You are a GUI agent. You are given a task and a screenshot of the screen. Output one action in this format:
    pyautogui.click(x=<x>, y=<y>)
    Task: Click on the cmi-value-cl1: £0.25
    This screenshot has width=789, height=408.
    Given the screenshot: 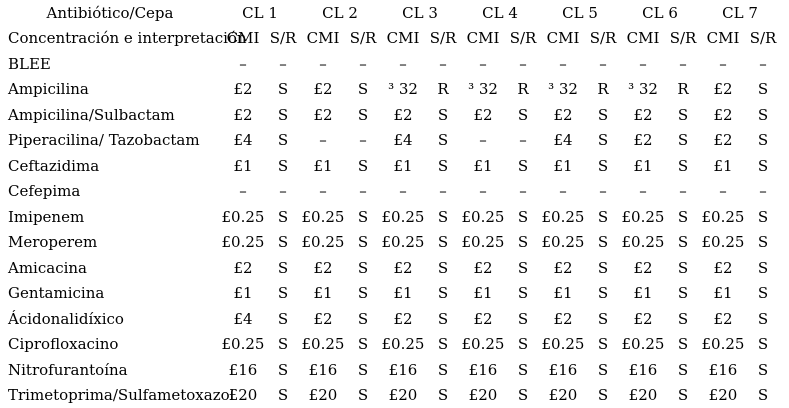 What is the action you would take?
    pyautogui.click(x=243, y=344)
    